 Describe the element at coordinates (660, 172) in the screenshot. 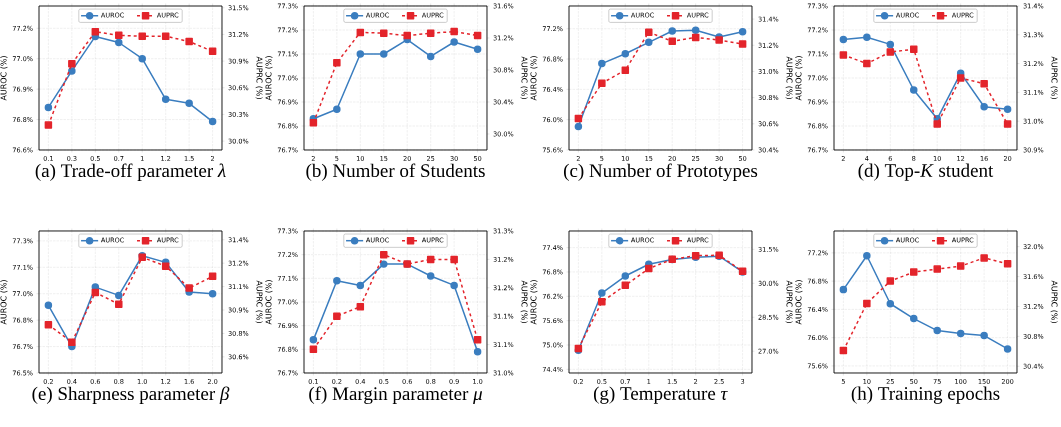

I see `text: (c) Number of Prototypes` at that location.